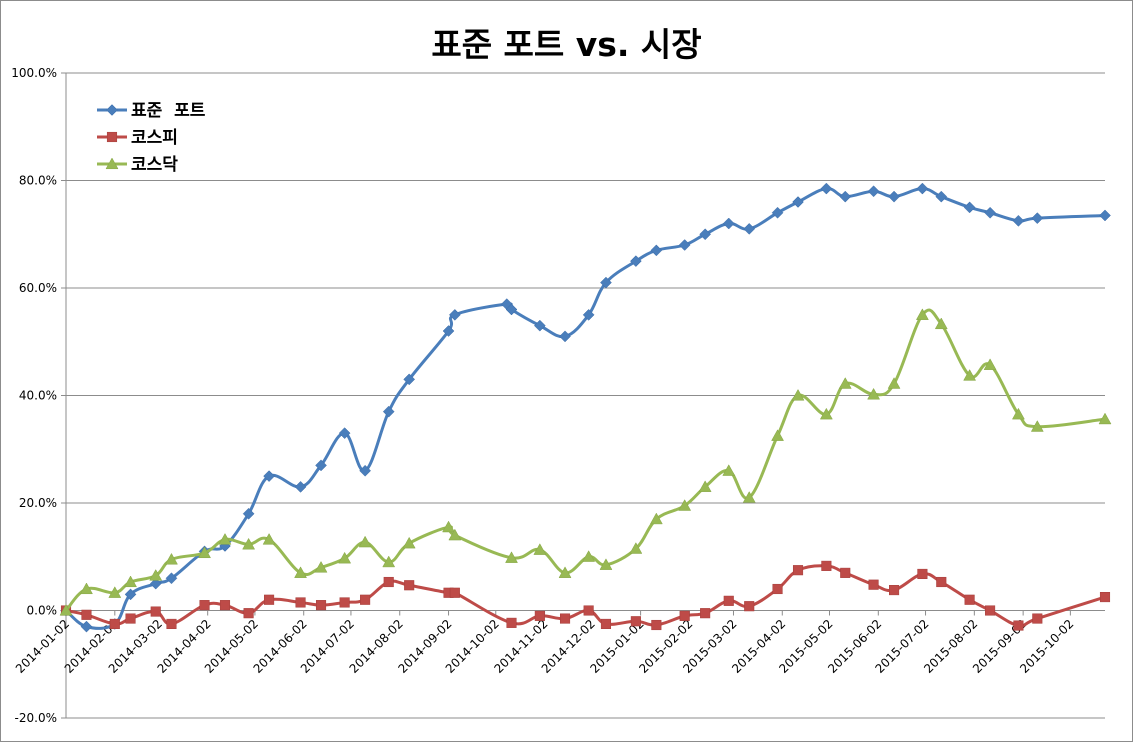 This screenshot has width=1133, height=742. Describe the element at coordinates (585, 596) in the screenshot. I see `series-line` at that location.